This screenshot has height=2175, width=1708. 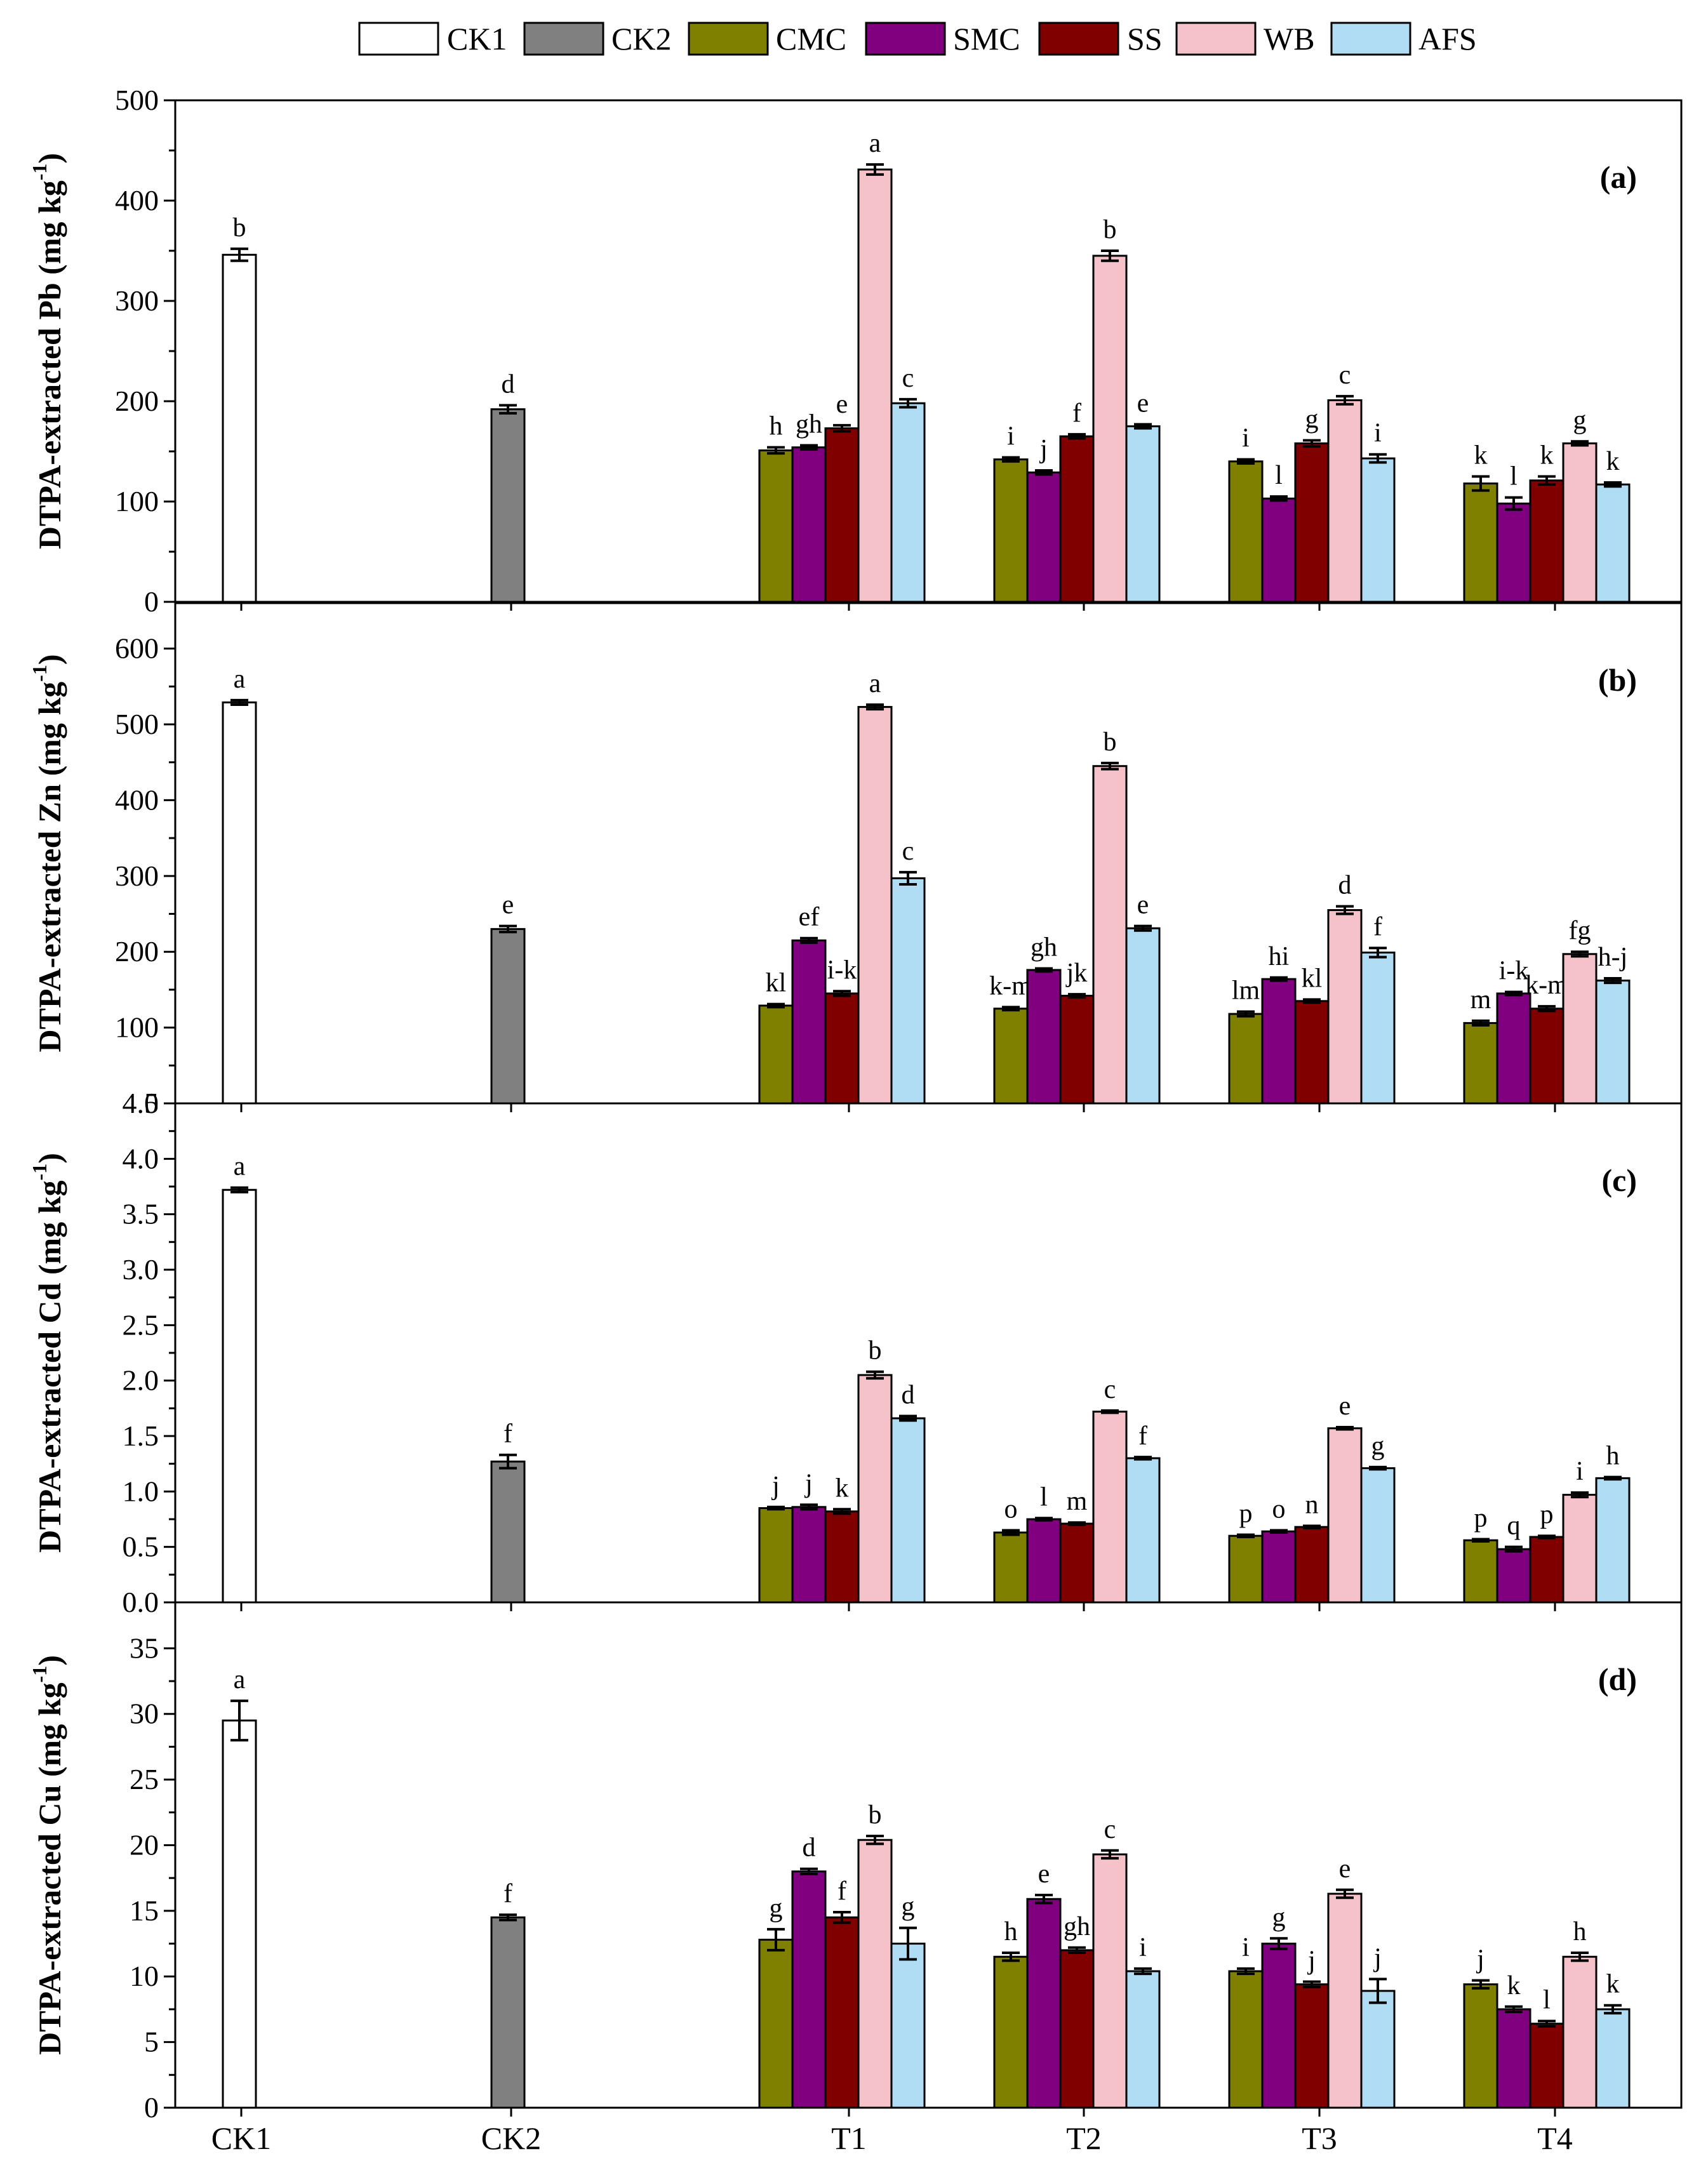 I want to click on smc-t1-letter: ef, so click(x=809, y=917).